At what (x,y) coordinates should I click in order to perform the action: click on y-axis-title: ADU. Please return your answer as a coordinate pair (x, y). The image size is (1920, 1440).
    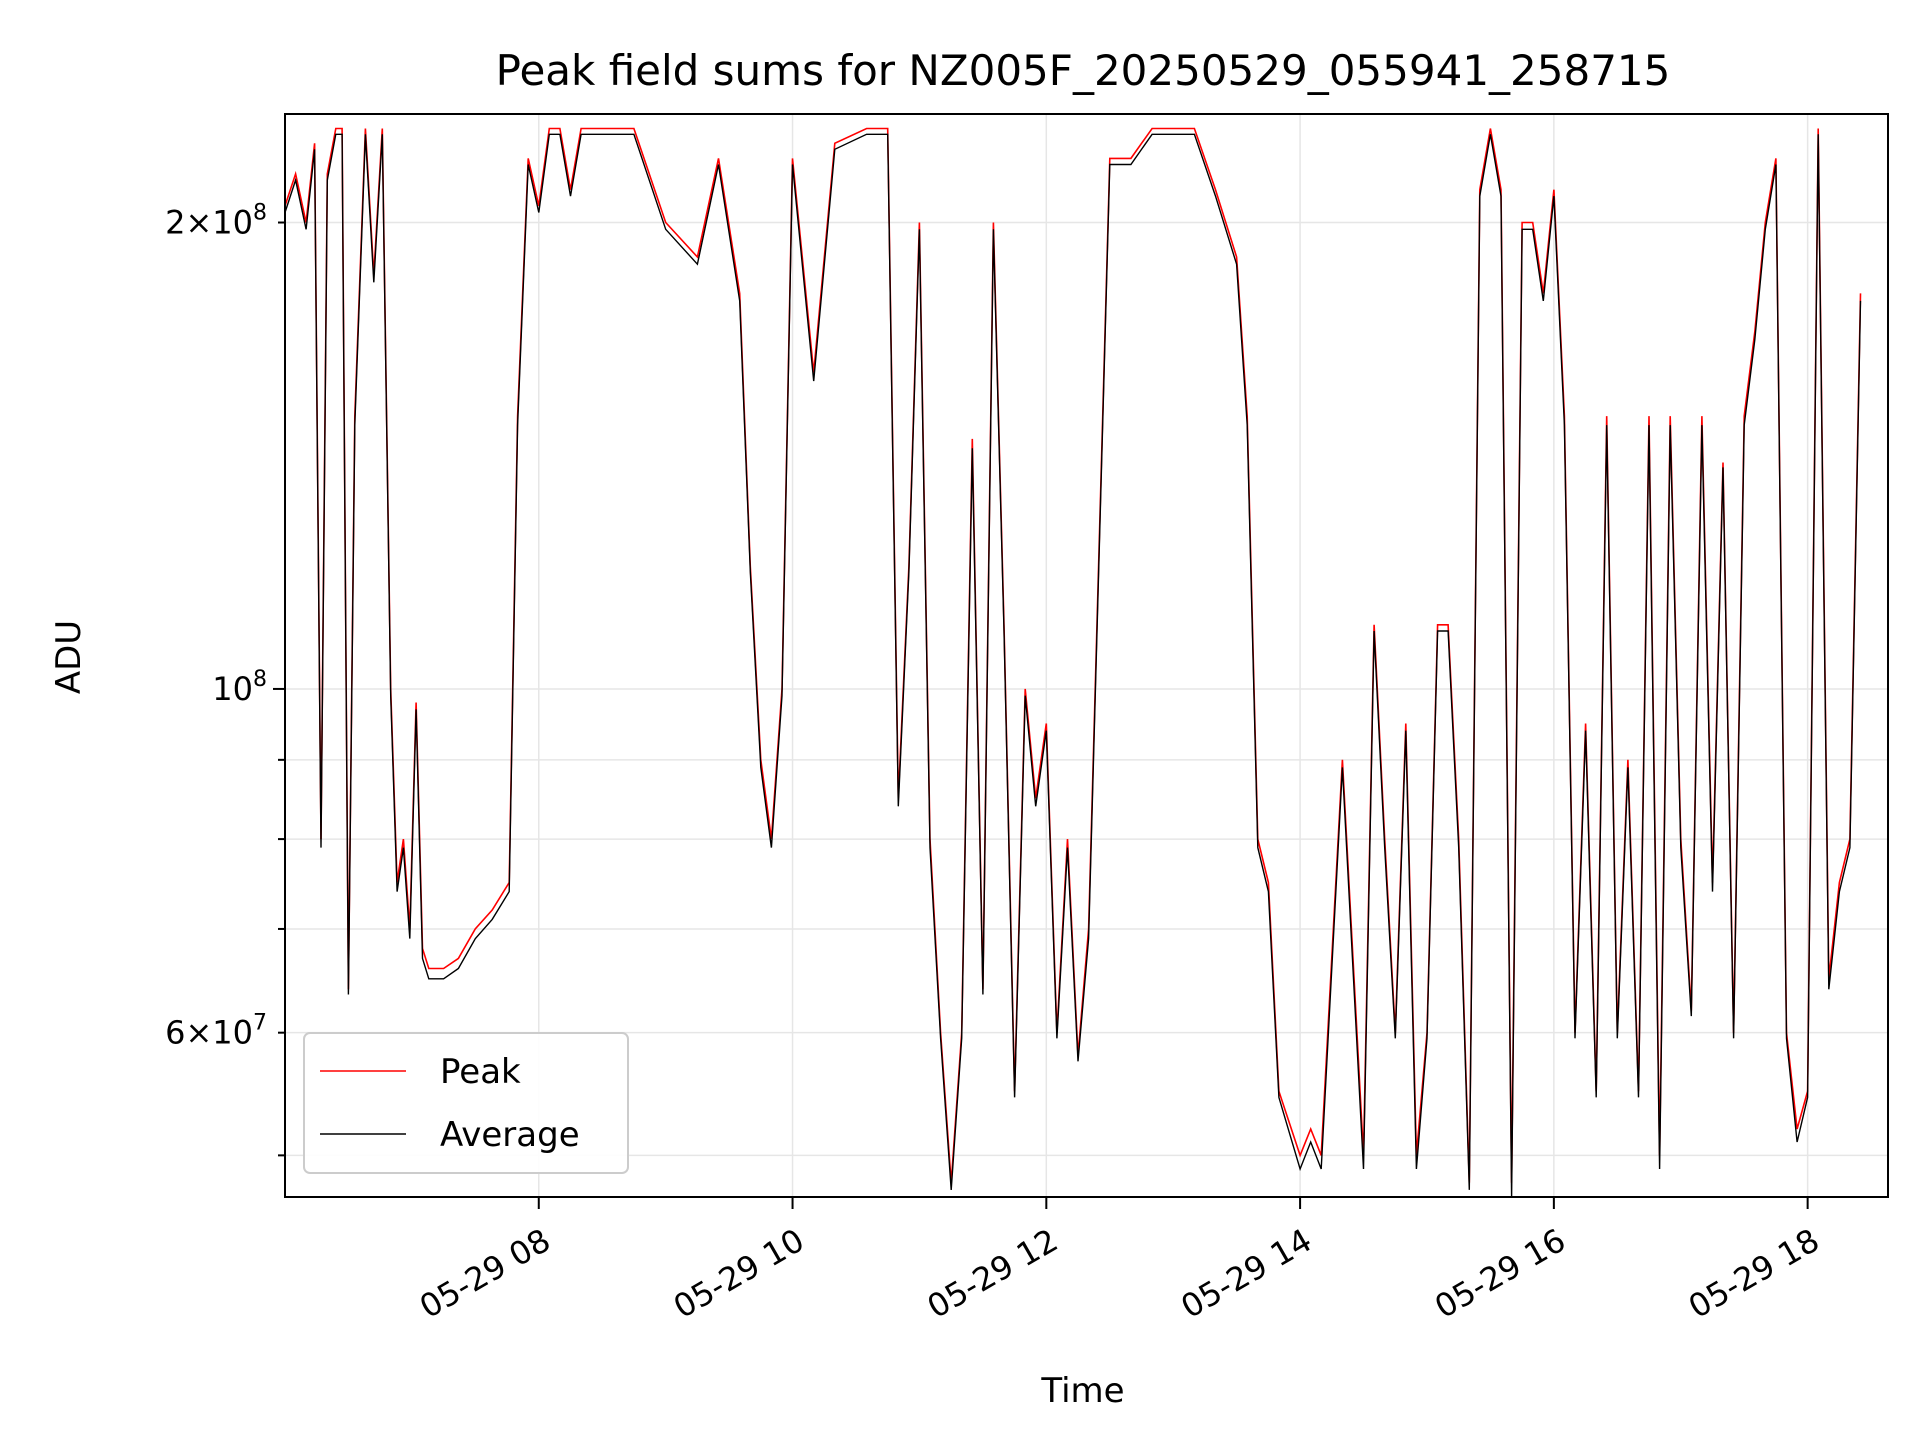
    Looking at the image, I should click on (69, 657).